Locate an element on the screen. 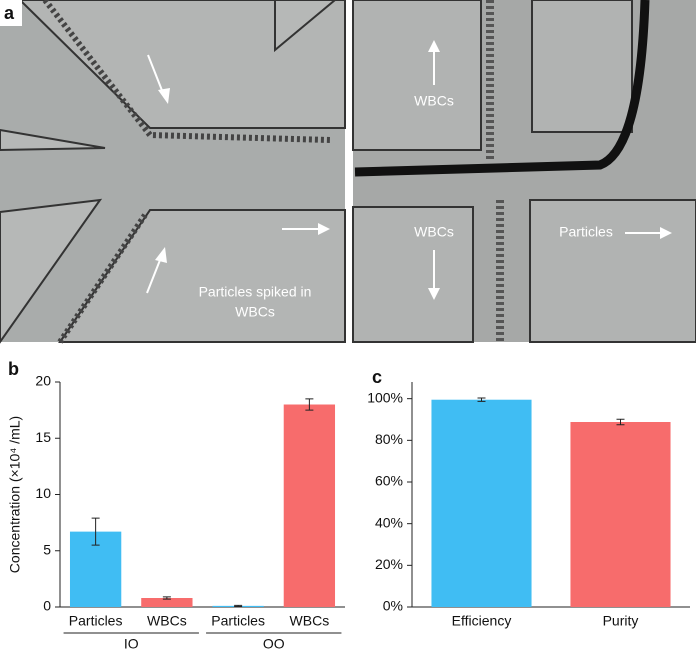 The height and width of the screenshot is (653, 696). panel-label: b is located at coordinates (13, 369).